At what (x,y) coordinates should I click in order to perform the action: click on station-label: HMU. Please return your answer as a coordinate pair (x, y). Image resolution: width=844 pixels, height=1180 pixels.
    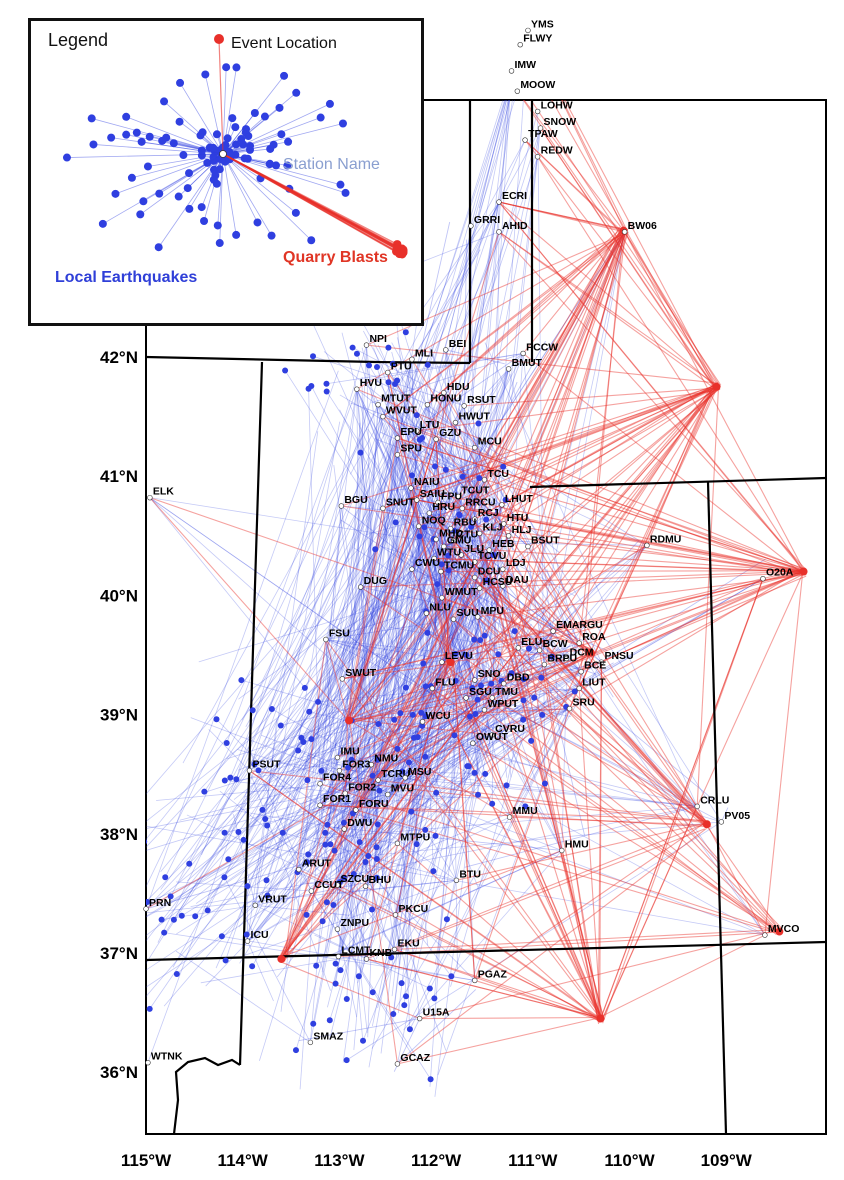
    Looking at the image, I should click on (577, 844).